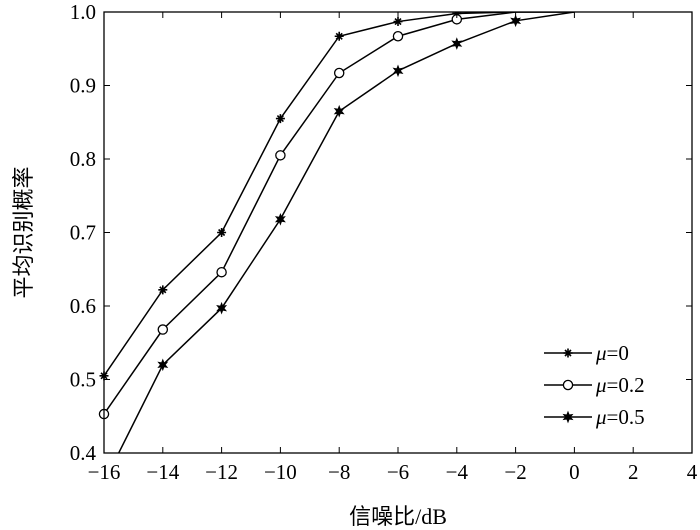 The width and height of the screenshot is (700, 530). I want to click on y-tick-label: 0.4, so click(83, 453).